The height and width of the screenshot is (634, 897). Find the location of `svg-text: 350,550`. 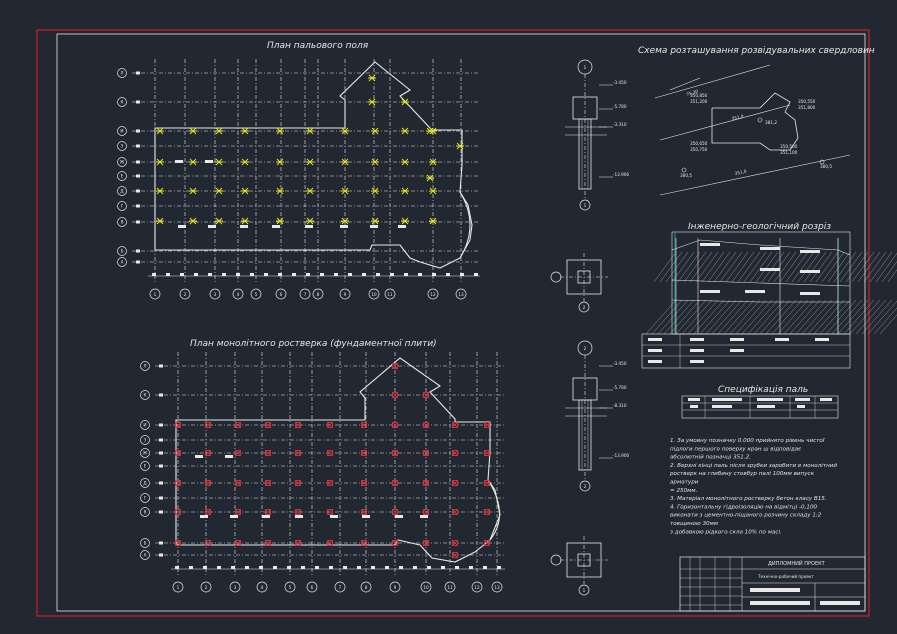

svg-text: 350,550 is located at coordinates (807, 101).